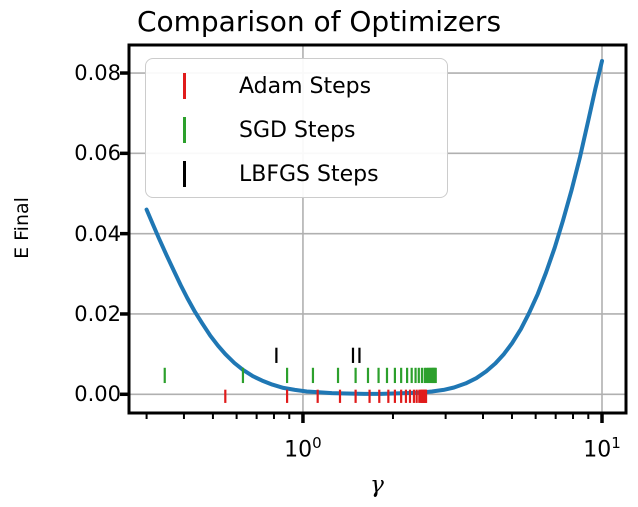 The width and height of the screenshot is (638, 507). Describe the element at coordinates (97, 313) in the screenshot. I see `y-tick-label: 0.02` at that location.